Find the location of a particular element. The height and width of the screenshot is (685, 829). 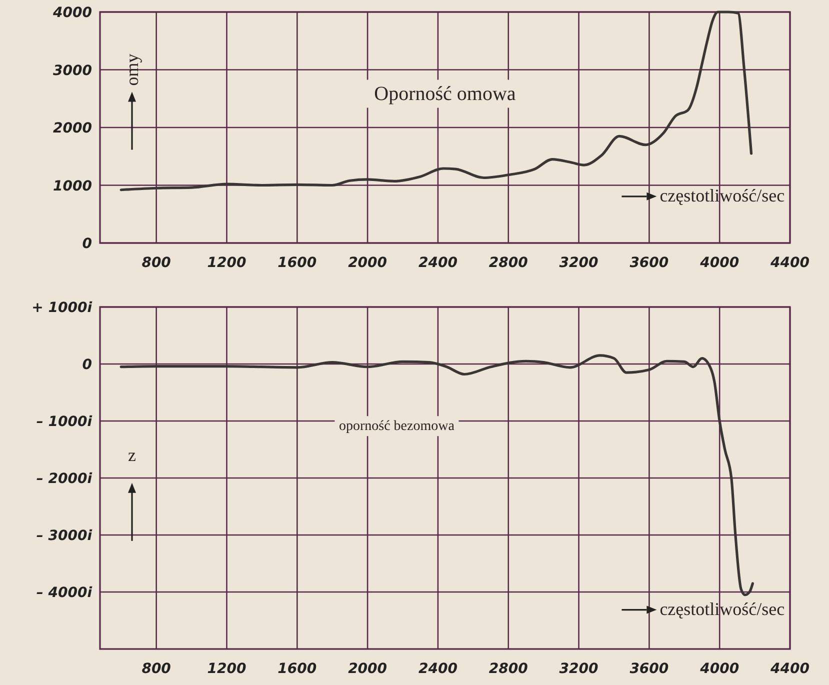

y-tick-label: – 1000i is located at coordinates (64, 422).